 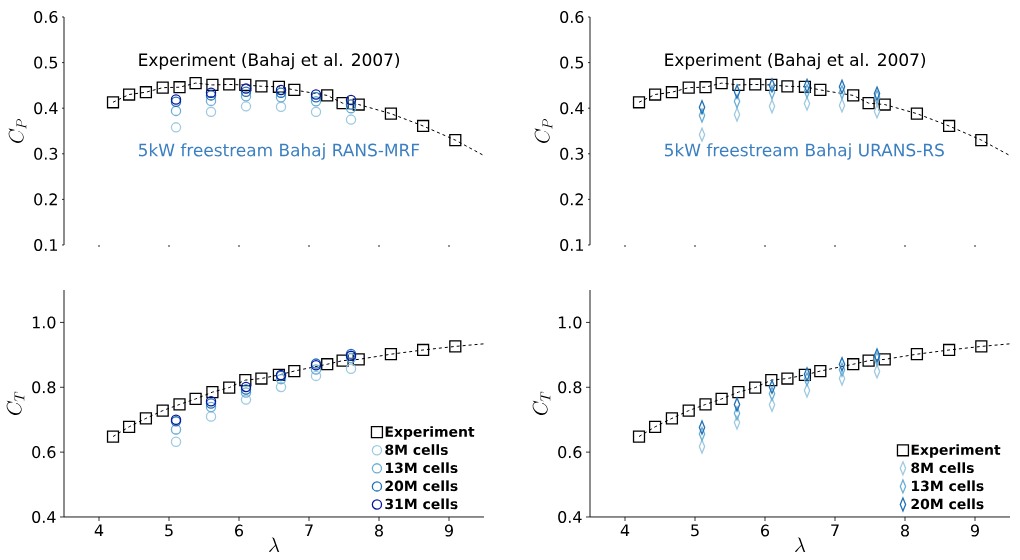 What do you see at coordinates (572, 245) in the screenshot?
I see `y-tick-label: 0.1` at bounding box center [572, 245].